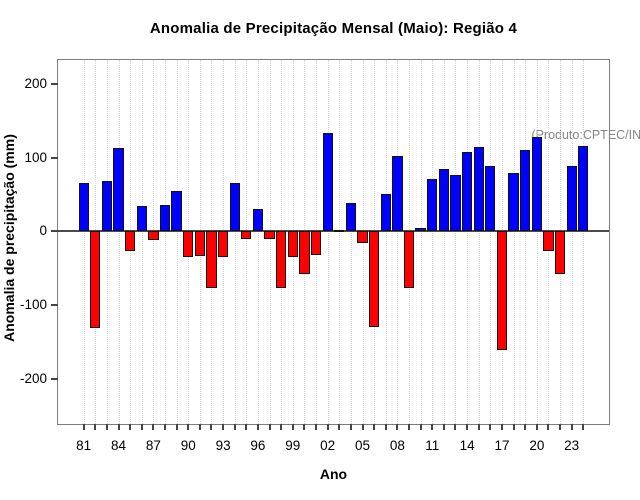  What do you see at coordinates (188, 445) in the screenshot?
I see `x-tick-label-90: 90` at bounding box center [188, 445].